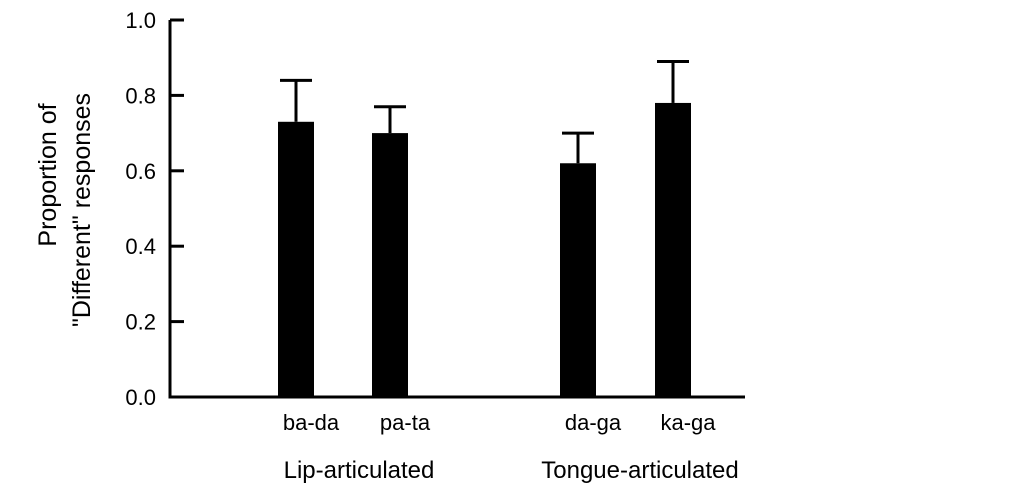 The width and height of the screenshot is (1017, 497). Describe the element at coordinates (140, 20) in the screenshot. I see `y-tick-label: 1.0` at that location.